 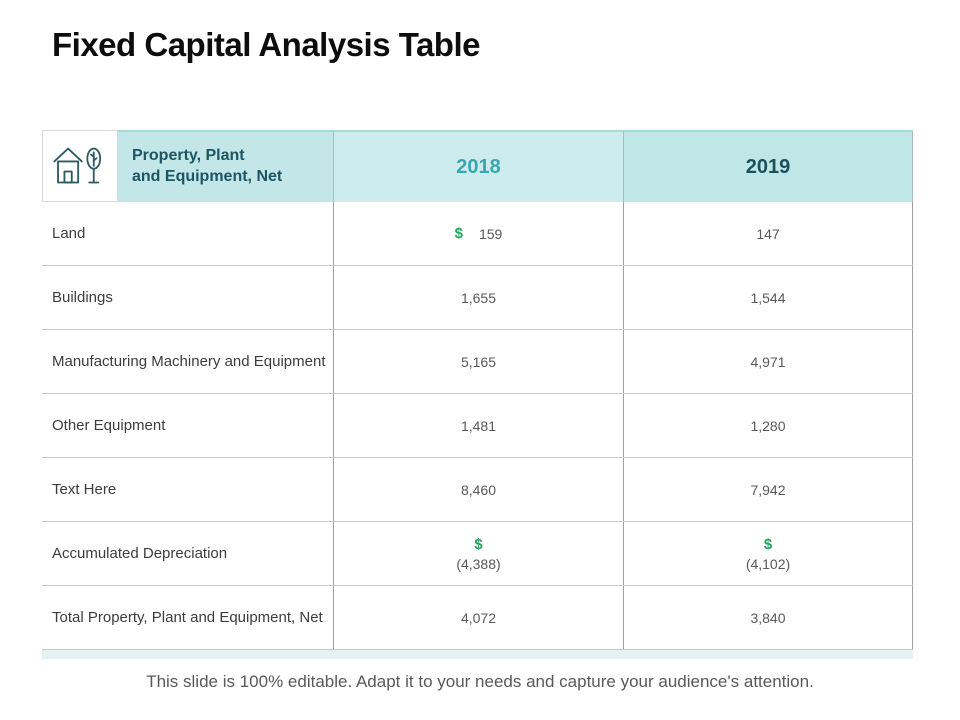 I want to click on row-label: Land, so click(x=69, y=233).